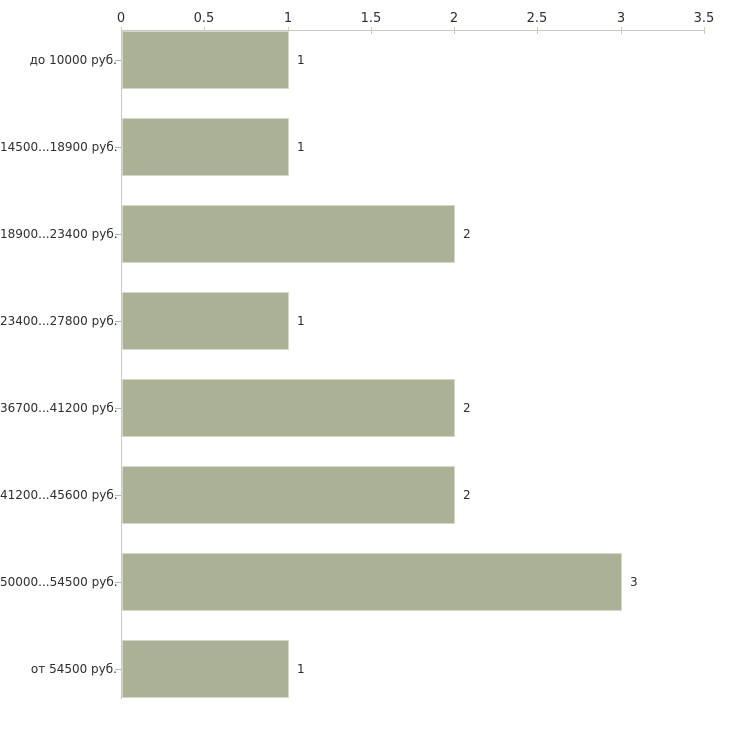 The height and width of the screenshot is (730, 730). I want to click on category-label: до 10000 руб., so click(73, 60).